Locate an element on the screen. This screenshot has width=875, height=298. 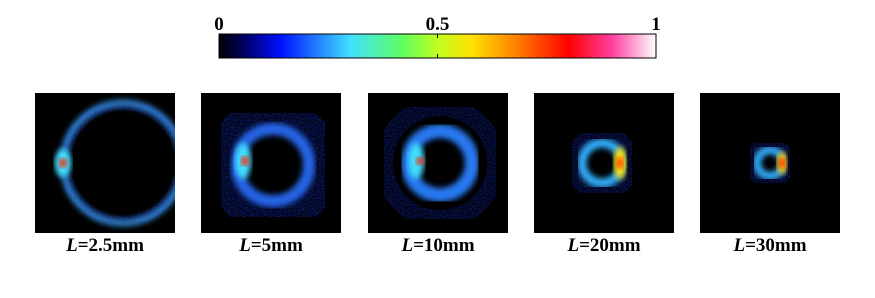
panel: L=5mm is located at coordinates (271, 174).